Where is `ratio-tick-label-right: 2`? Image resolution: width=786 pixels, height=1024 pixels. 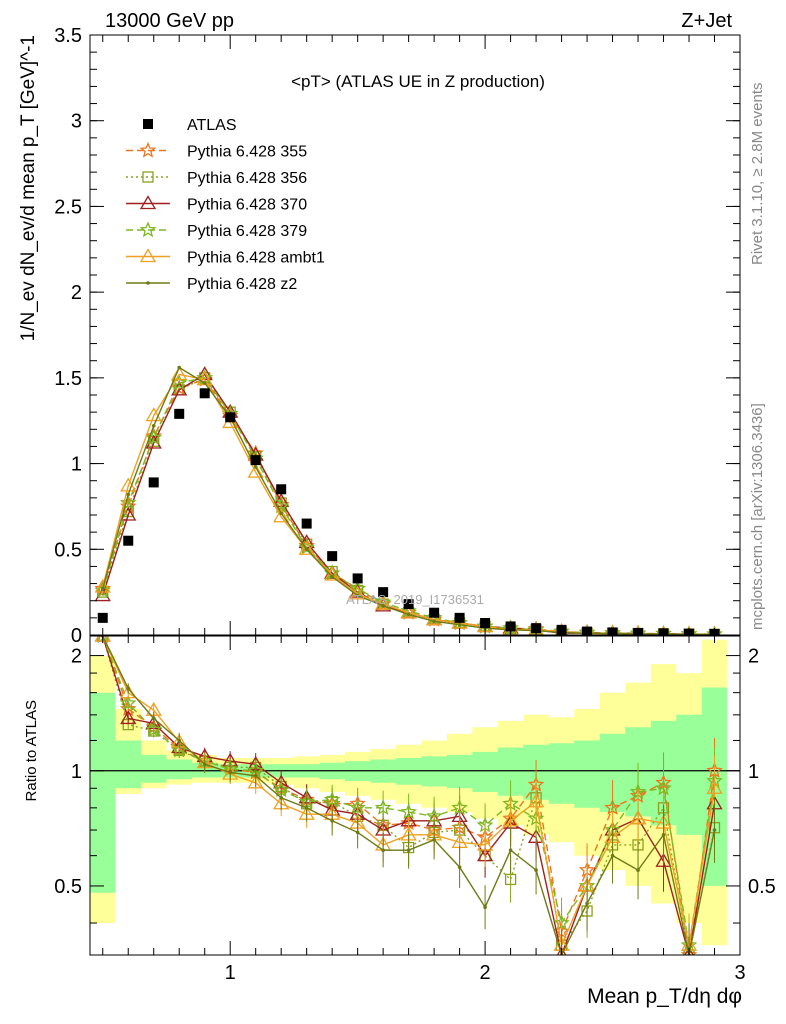
ratio-tick-label-right: 2 is located at coordinates (753, 657).